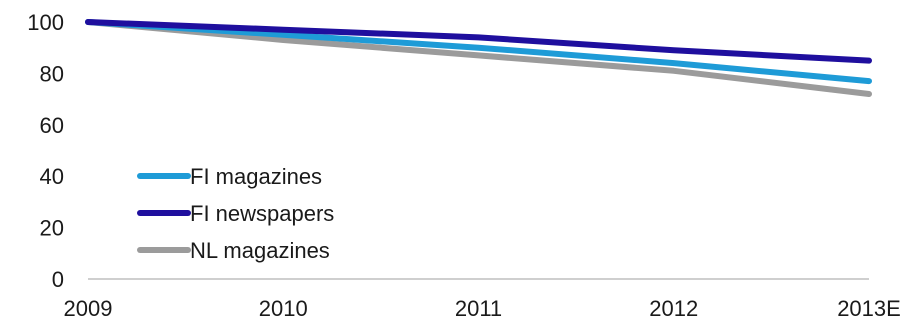 The height and width of the screenshot is (323, 923). Describe the element at coordinates (45, 22) in the screenshot. I see `y-tick-label: 100` at that location.